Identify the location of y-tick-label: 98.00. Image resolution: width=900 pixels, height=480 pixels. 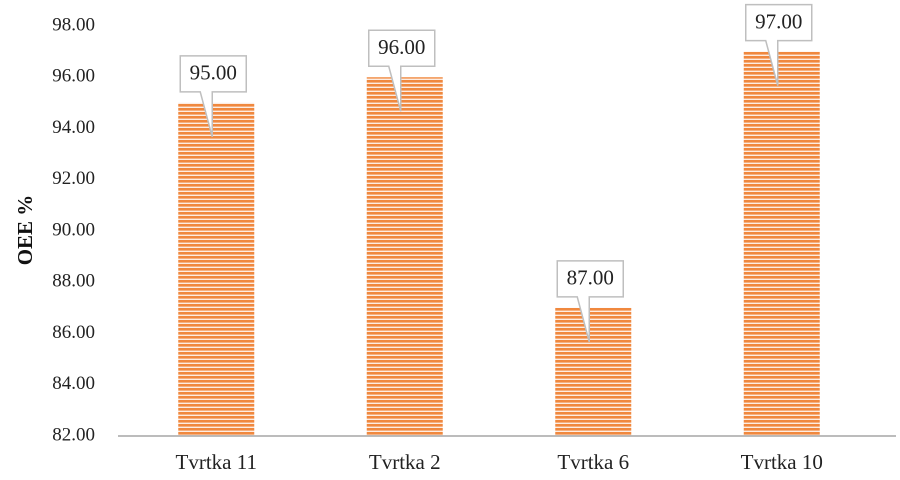
(73, 24).